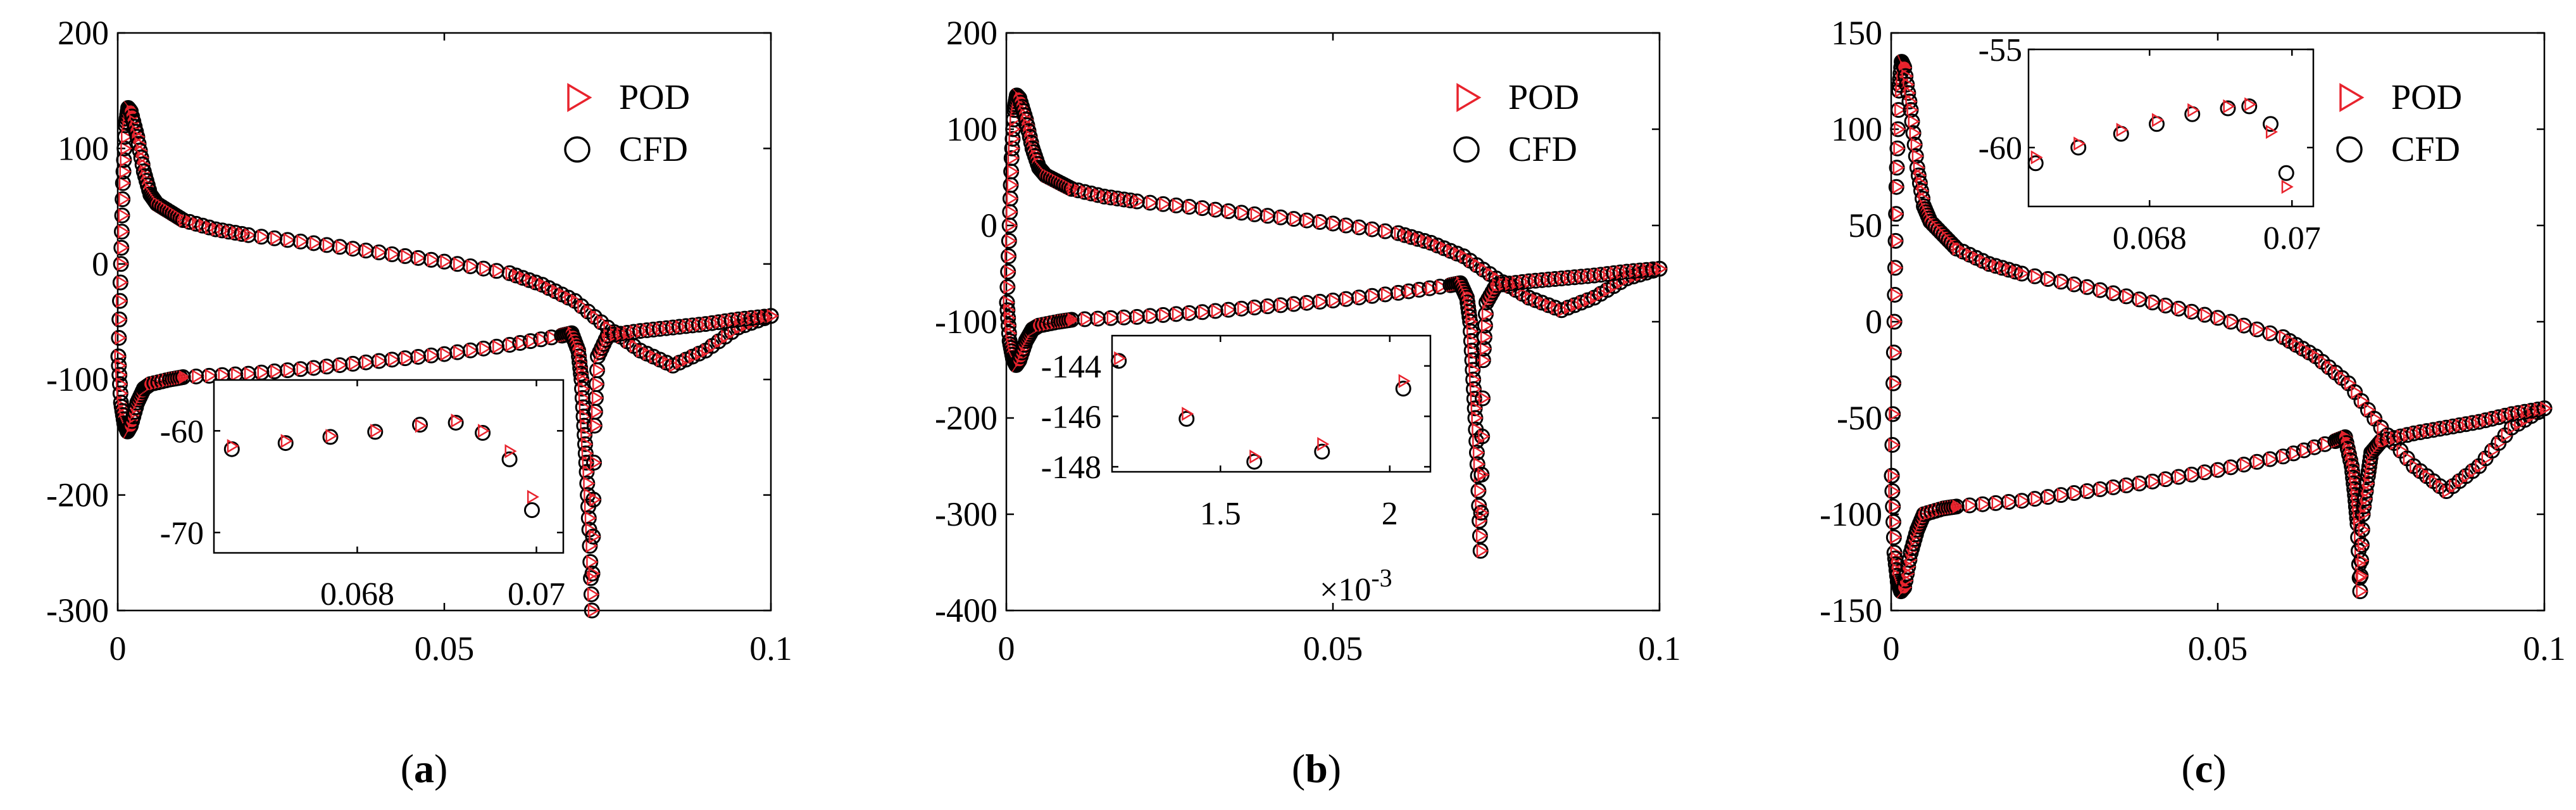 The height and width of the screenshot is (810, 2576). What do you see at coordinates (408, 769) in the screenshot?
I see `panel-label-open: (` at bounding box center [408, 769].